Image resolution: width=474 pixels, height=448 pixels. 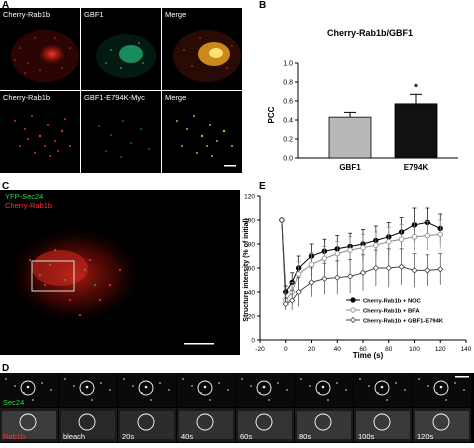 What do you see at coordinates (230, 166) in the screenshot?
I see `scale-bar` at bounding box center [230, 166].